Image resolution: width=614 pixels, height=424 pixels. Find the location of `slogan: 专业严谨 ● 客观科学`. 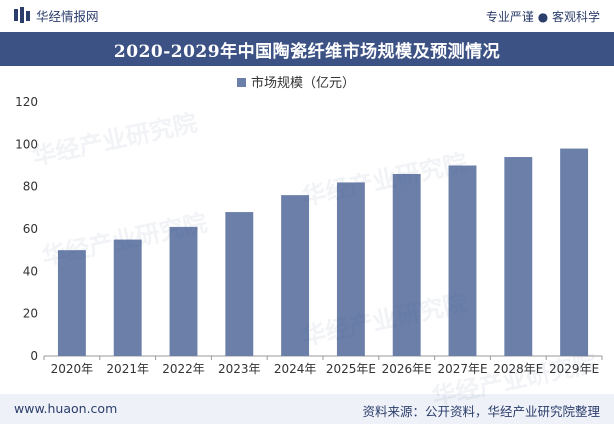

slogan: 专业严谨 ● 客观科学 is located at coordinates (542, 17).